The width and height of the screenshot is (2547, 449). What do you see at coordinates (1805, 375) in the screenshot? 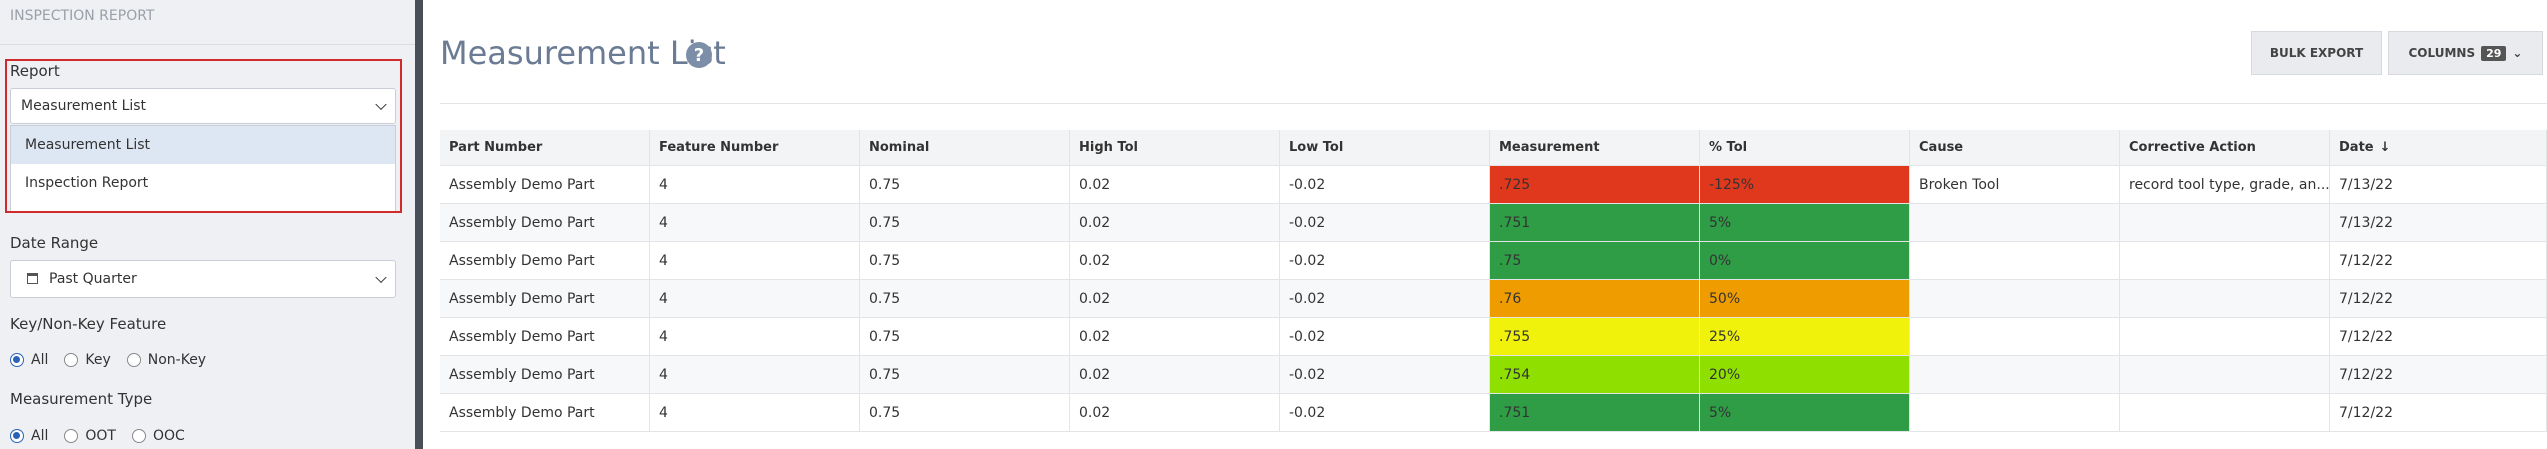
I see `table-cell: 20%` at bounding box center [1805, 375].